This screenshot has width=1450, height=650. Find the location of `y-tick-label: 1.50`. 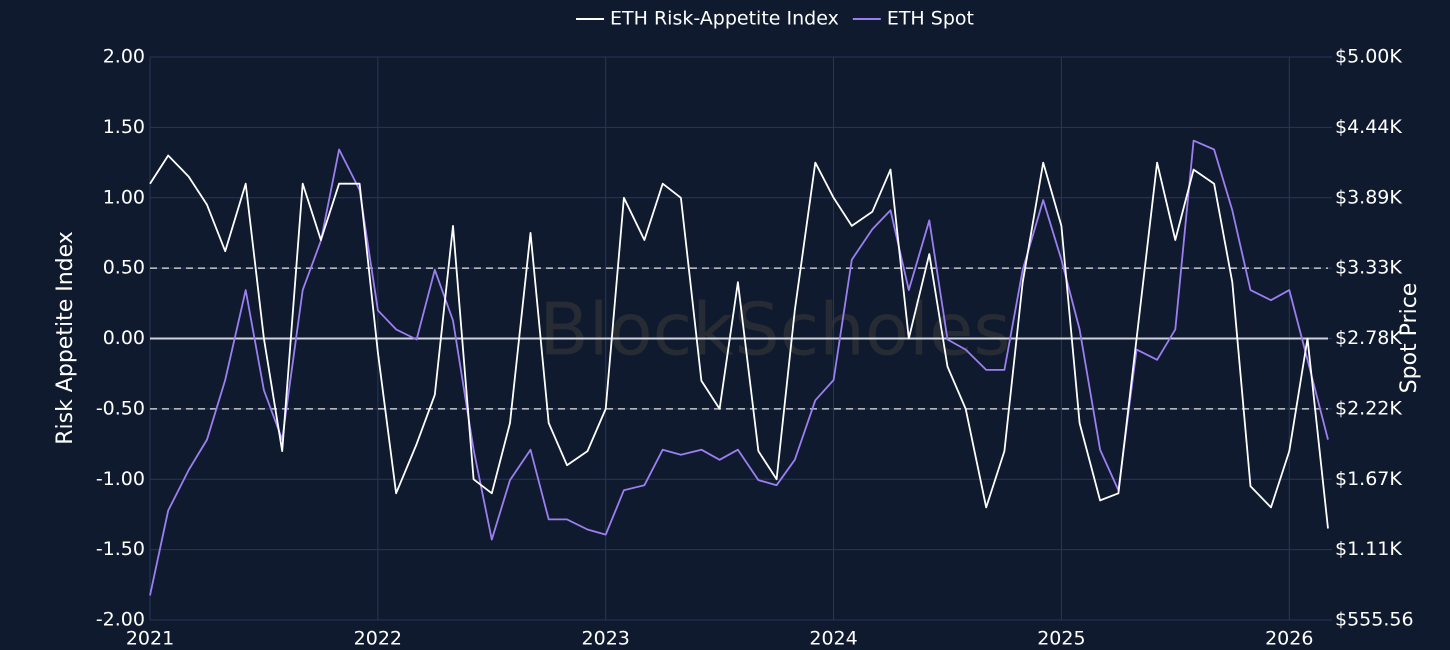

y-tick-label: 1.50 is located at coordinates (124, 127).